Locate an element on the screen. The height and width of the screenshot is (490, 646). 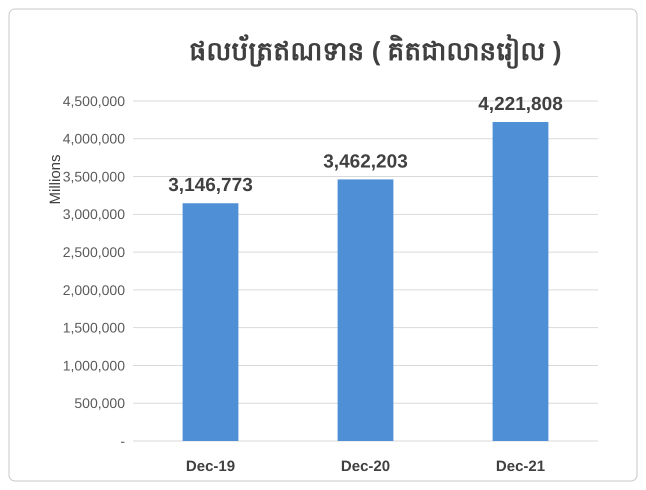
y-tick-label: 500,000 is located at coordinates (100, 403).